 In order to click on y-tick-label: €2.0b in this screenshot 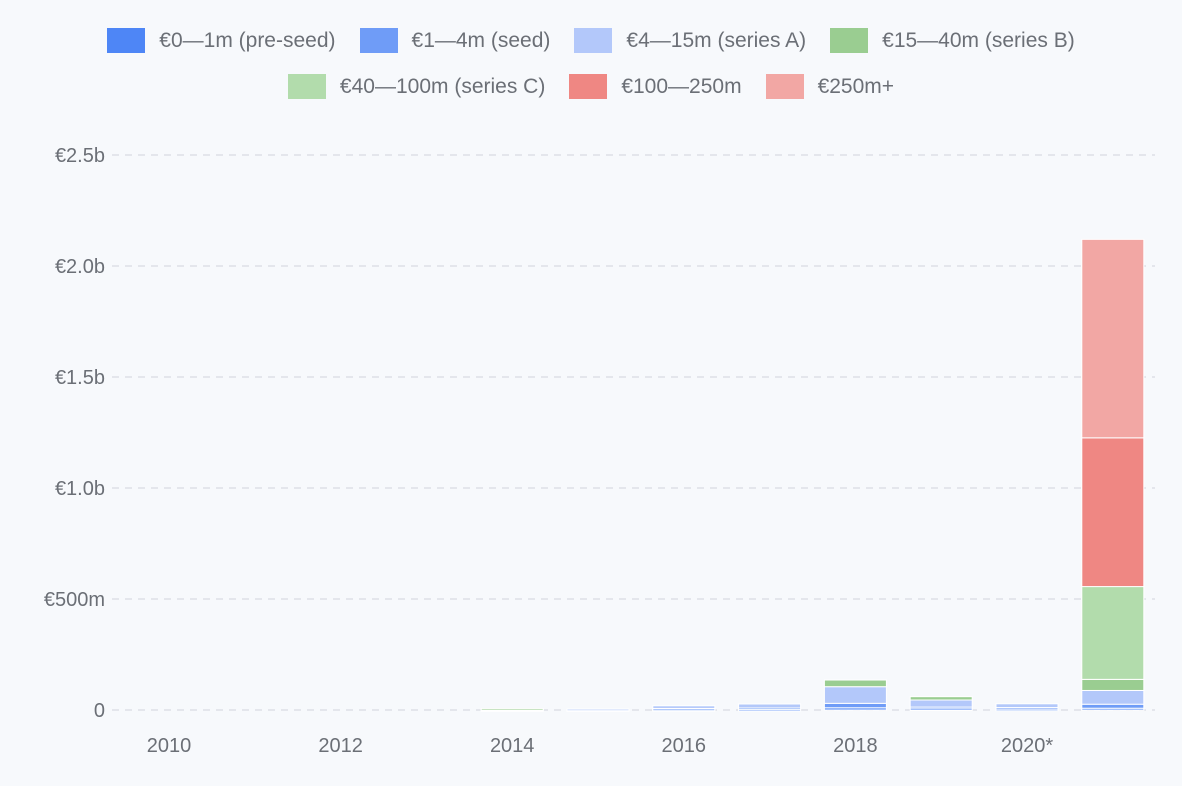, I will do `click(80, 267)`.